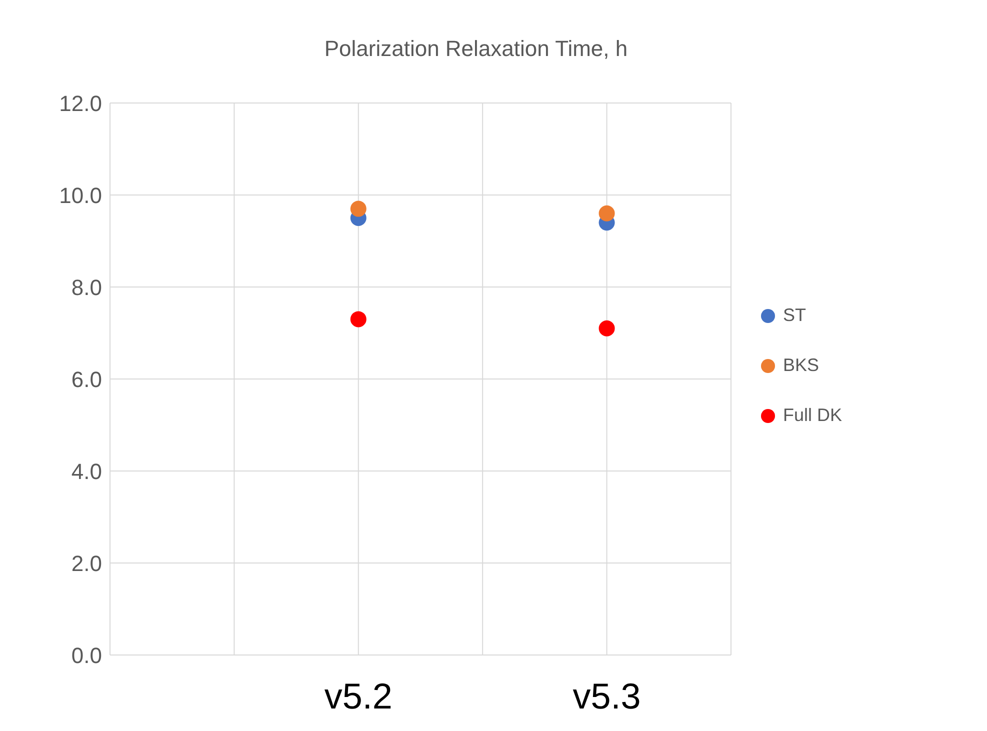 Image resolution: width=987 pixels, height=731 pixels. I want to click on y-tick-label: 6.0, so click(86, 379).